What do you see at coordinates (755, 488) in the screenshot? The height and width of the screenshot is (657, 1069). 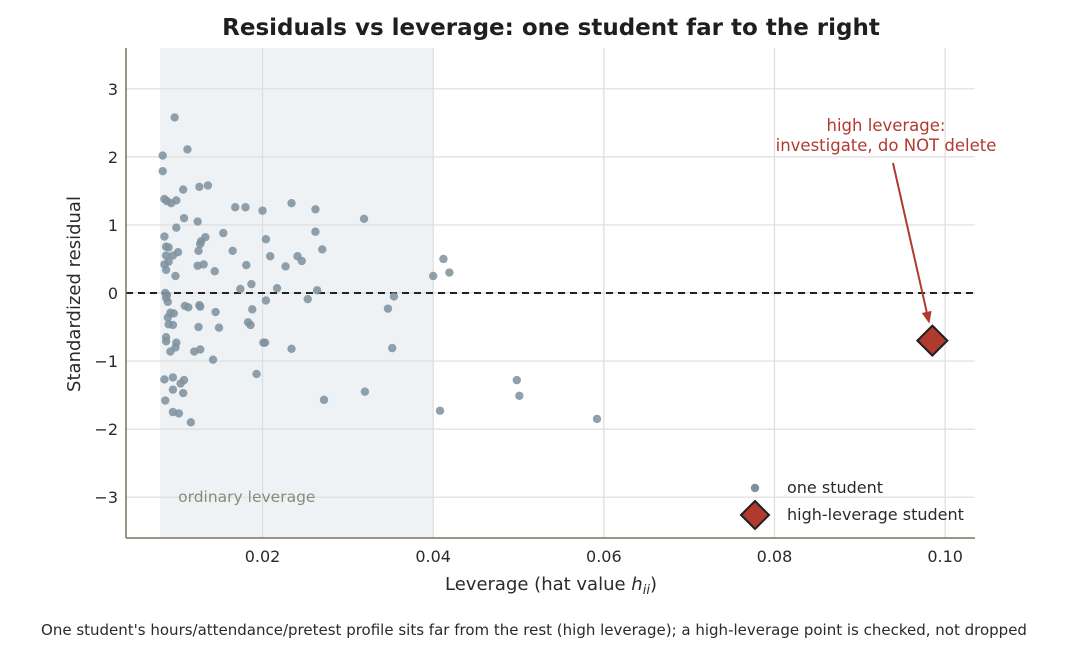 I see `circle-marker-icon` at bounding box center [755, 488].